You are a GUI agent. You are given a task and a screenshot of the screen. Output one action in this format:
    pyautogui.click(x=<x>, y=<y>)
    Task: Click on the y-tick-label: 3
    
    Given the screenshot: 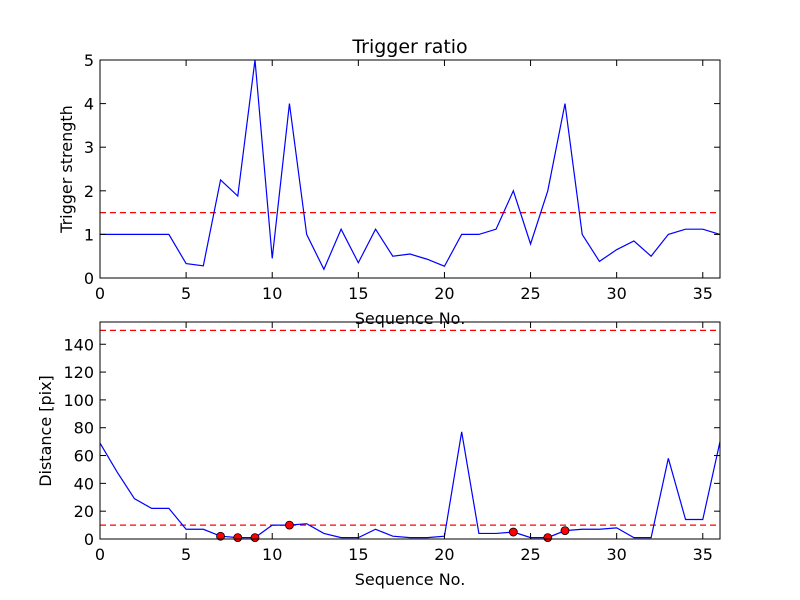 What is the action you would take?
    pyautogui.click(x=89, y=147)
    